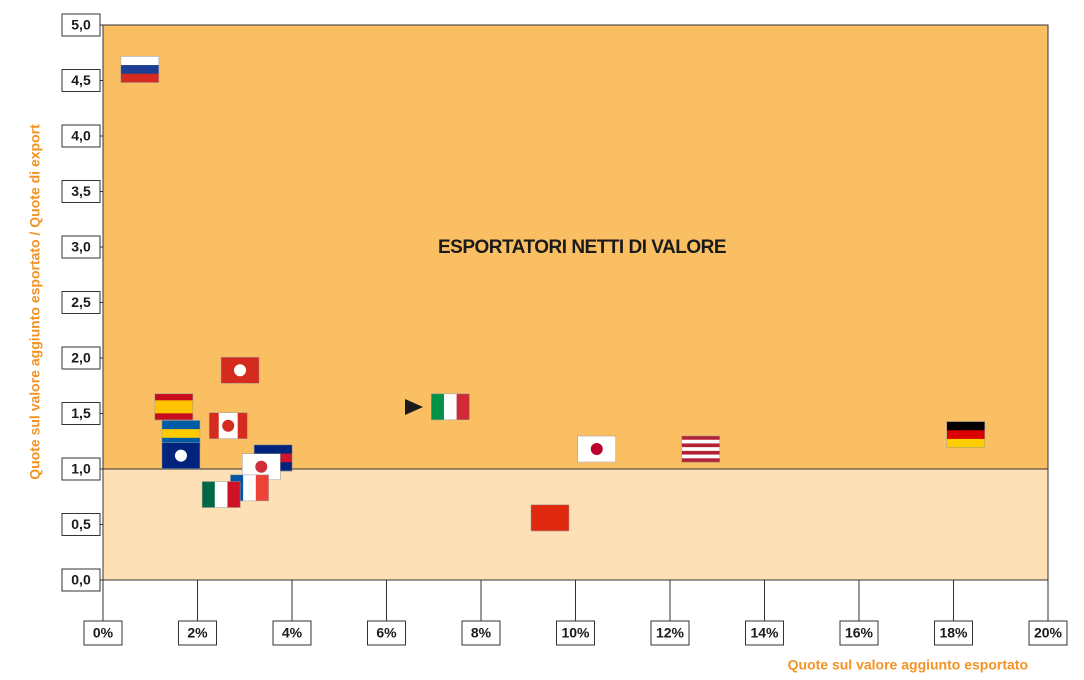 This screenshot has width=1084, height=680. I want to click on x-tick-label: 16%, so click(859, 633).